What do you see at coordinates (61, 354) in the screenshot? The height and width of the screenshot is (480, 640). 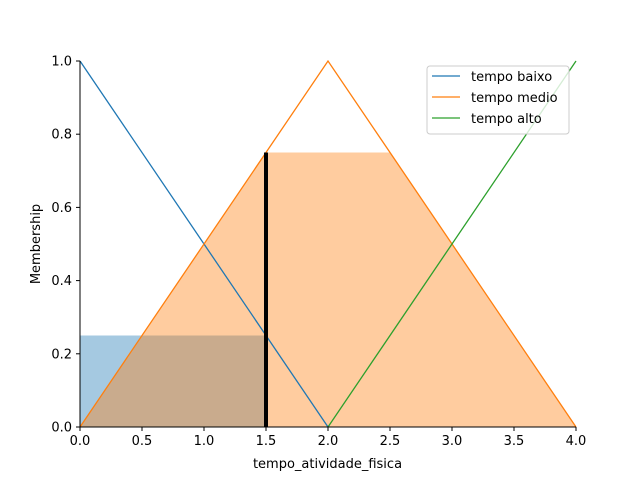 I see `y-tick-label: 0.2` at bounding box center [61, 354].